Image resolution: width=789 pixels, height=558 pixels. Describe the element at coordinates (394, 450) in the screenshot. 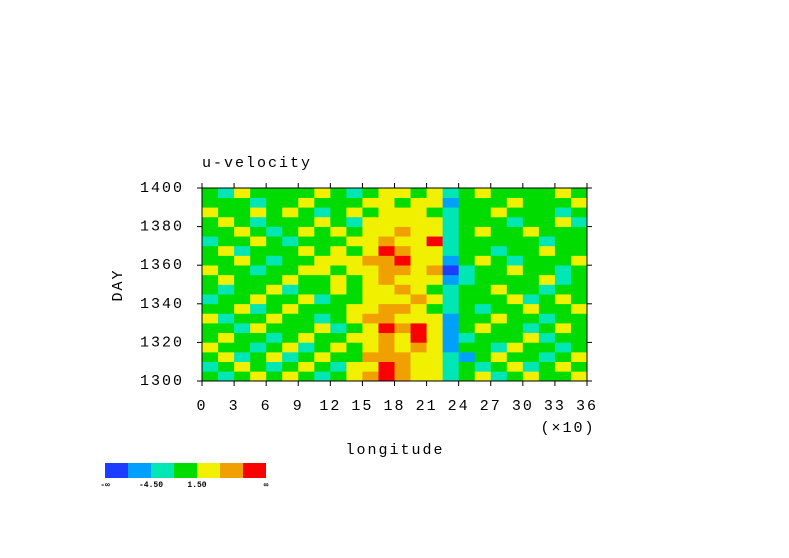

I see `x-axis-label: longitude` at that location.